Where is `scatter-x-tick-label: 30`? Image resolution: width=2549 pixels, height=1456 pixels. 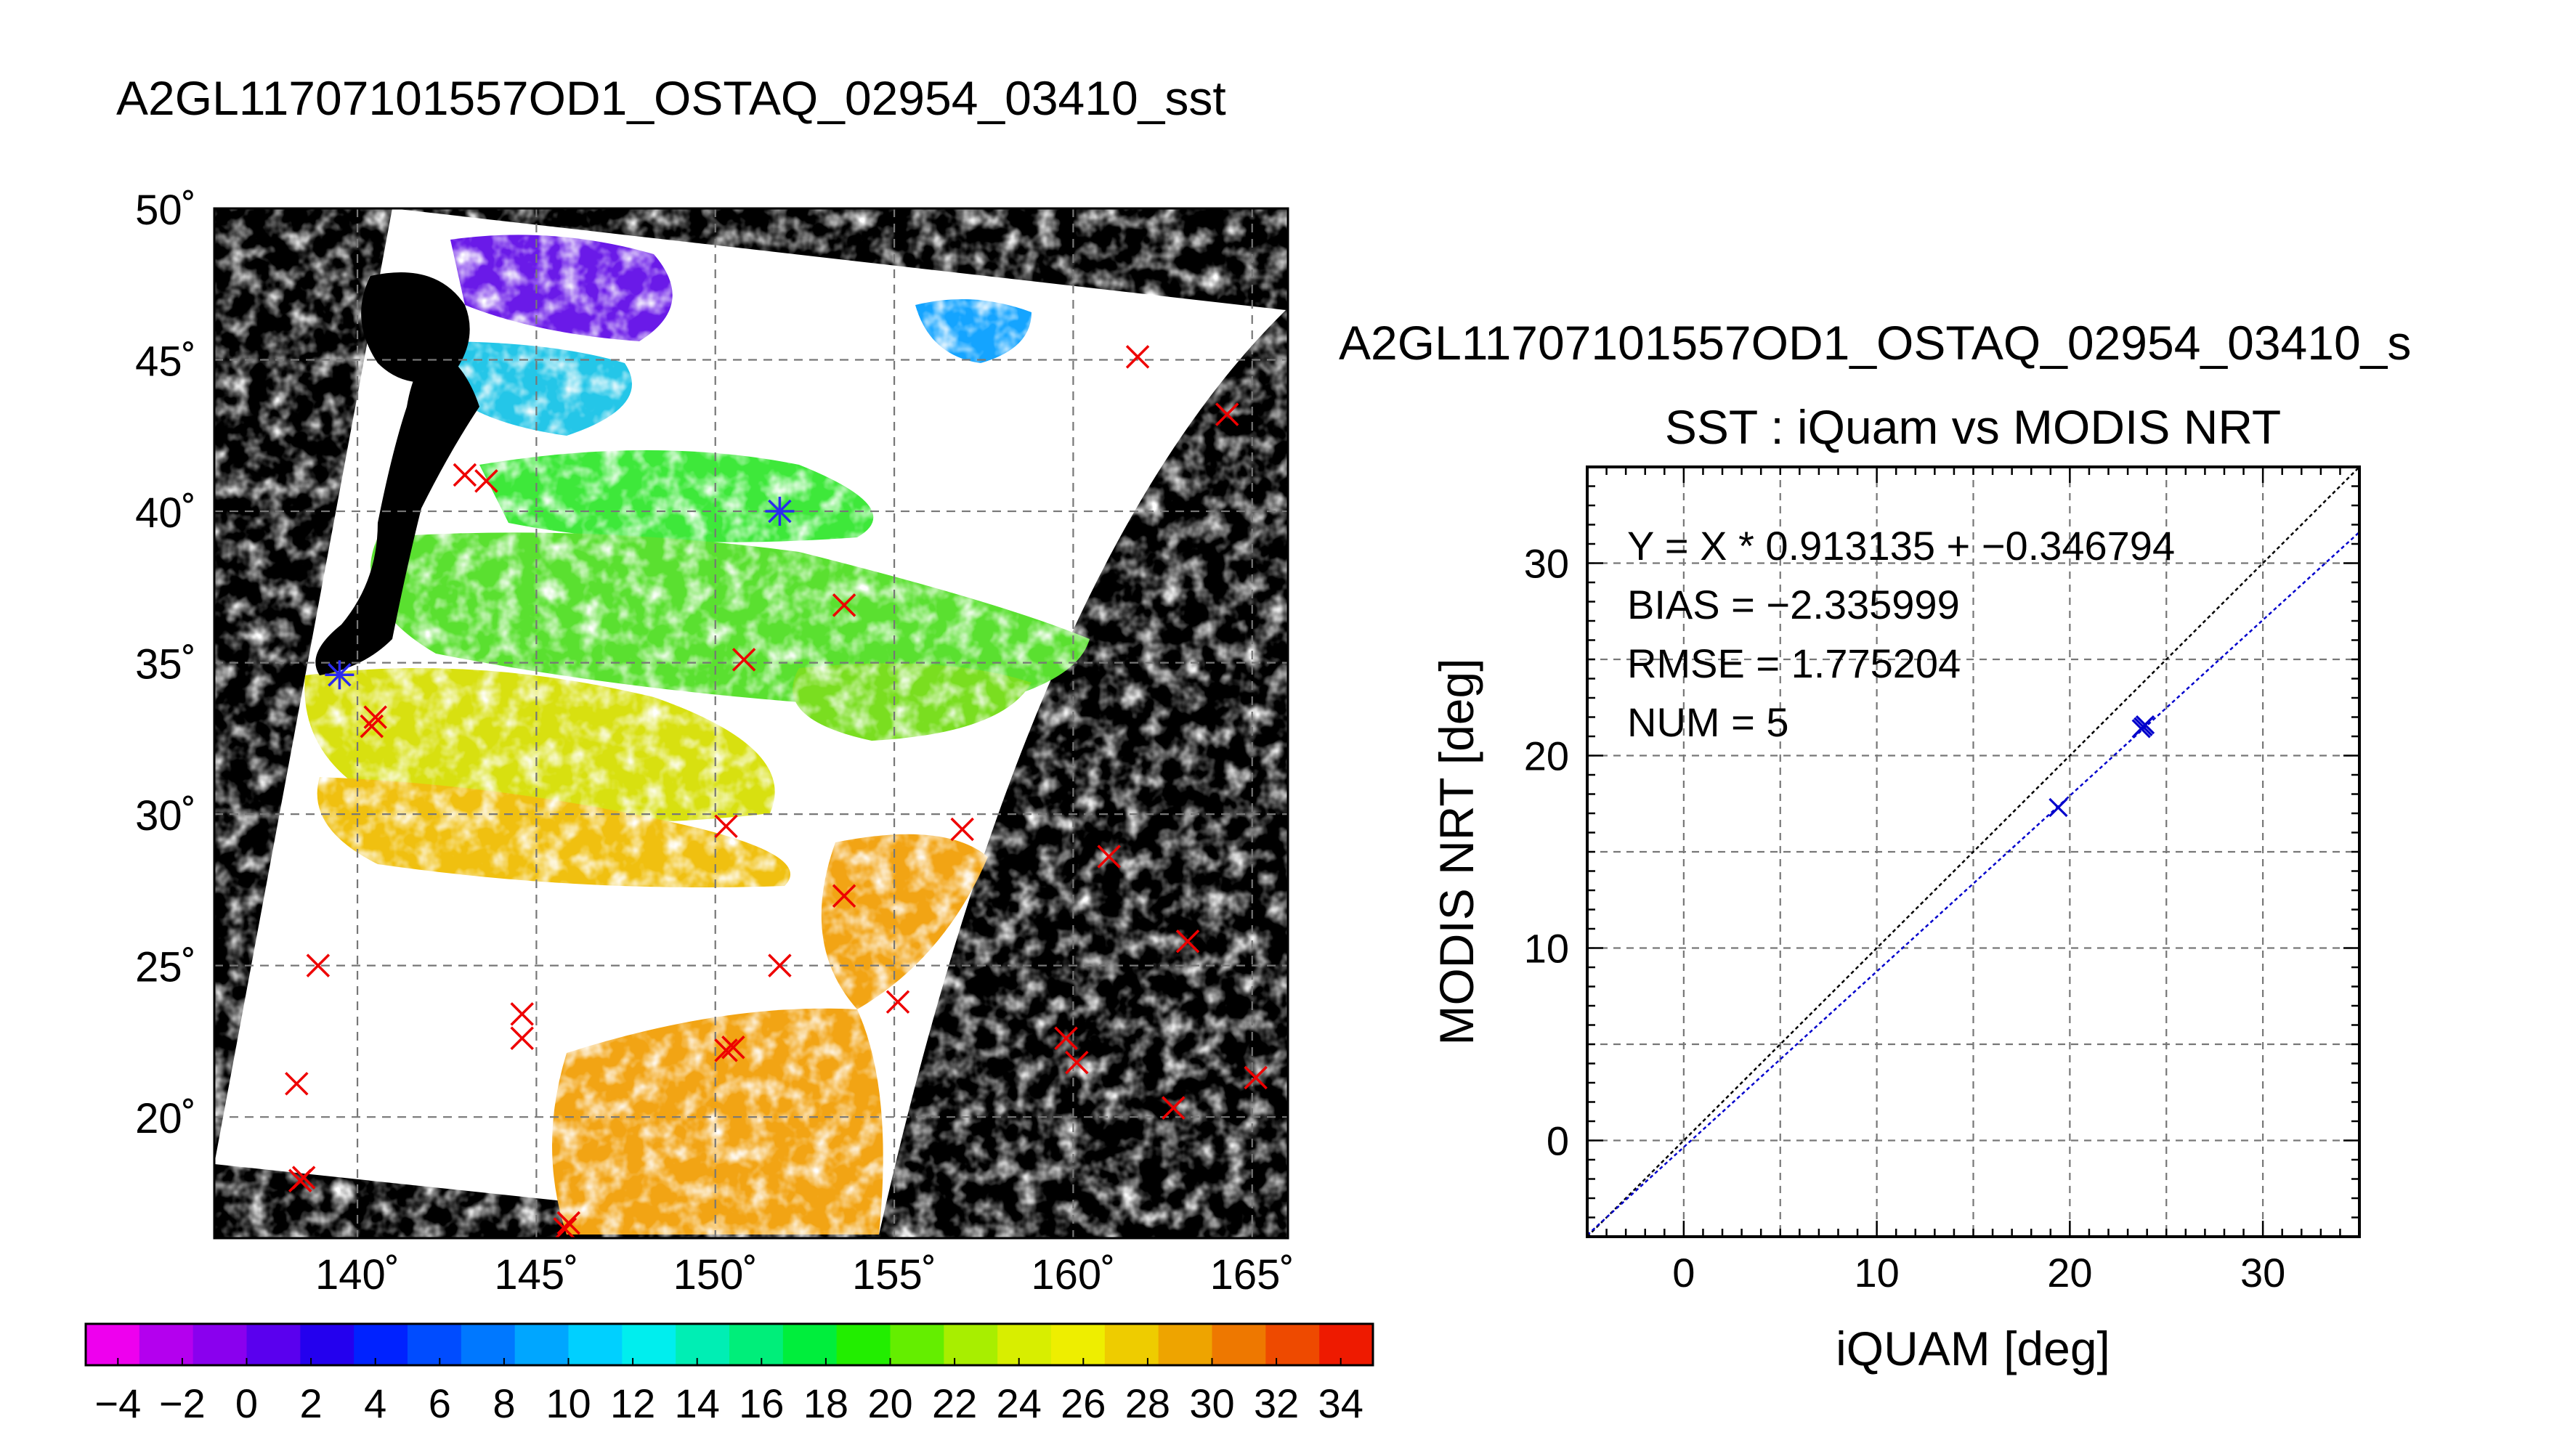
scatter-x-tick-label: 30 is located at coordinates (2263, 1273).